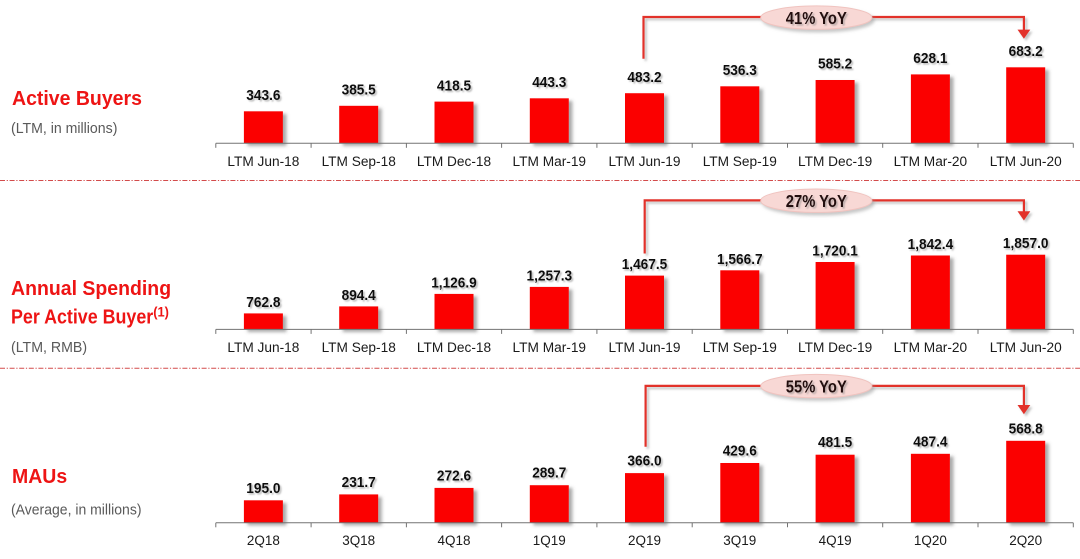 The height and width of the screenshot is (559, 1080). Describe the element at coordinates (91, 288) in the screenshot. I see `svg-text: Annual Spending` at that location.